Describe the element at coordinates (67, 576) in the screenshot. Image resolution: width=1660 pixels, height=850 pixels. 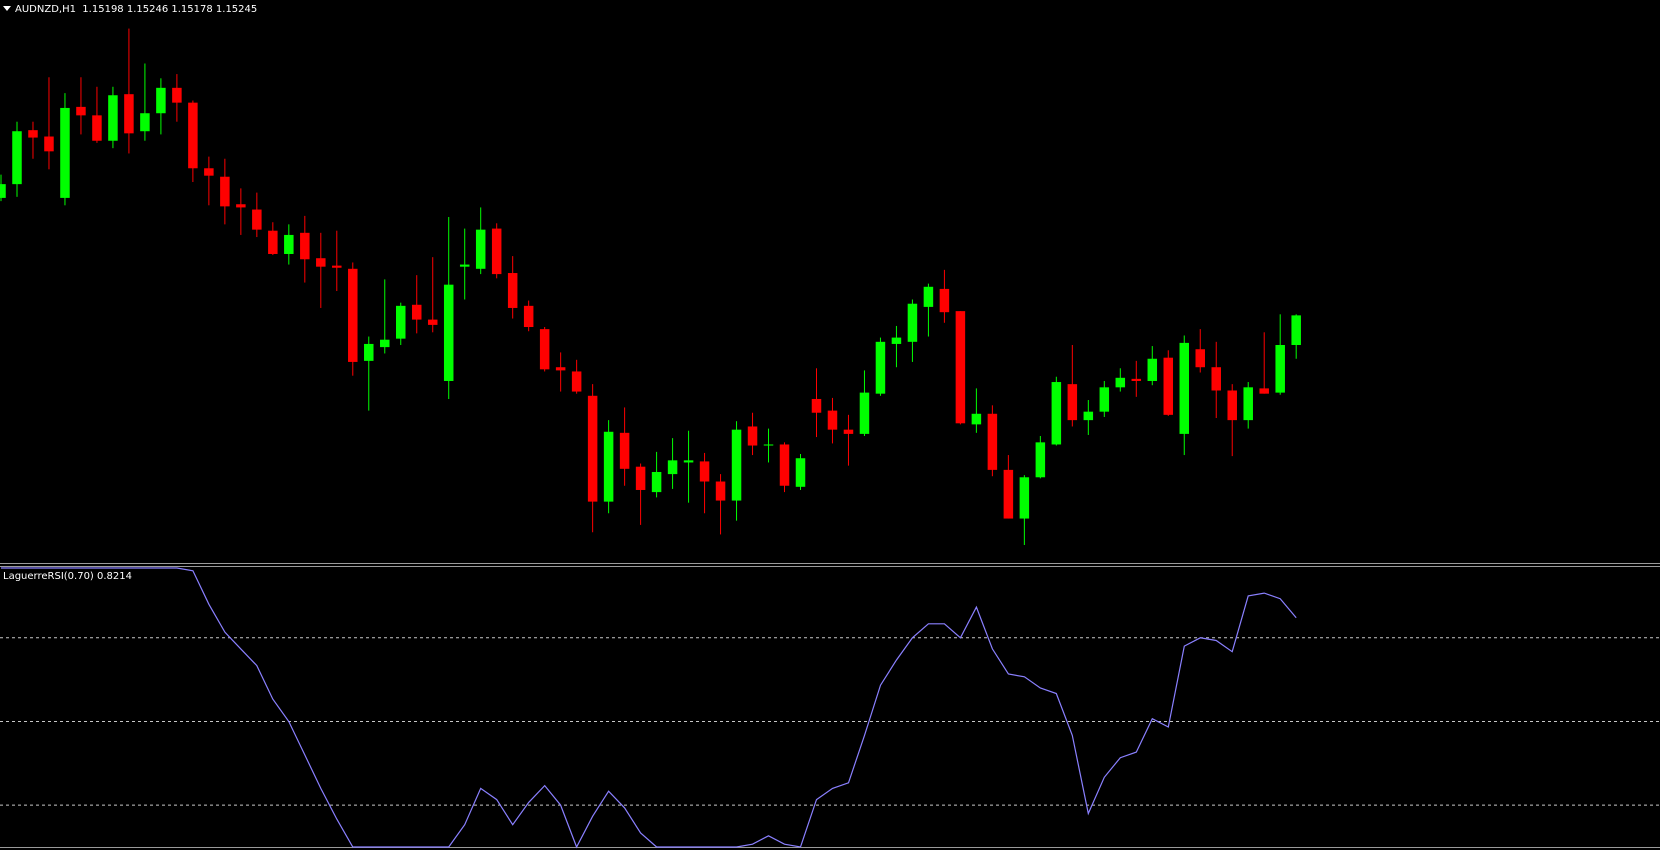
I see `indicator-header: LaguerreRSI(0.70) 0.8214` at that location.